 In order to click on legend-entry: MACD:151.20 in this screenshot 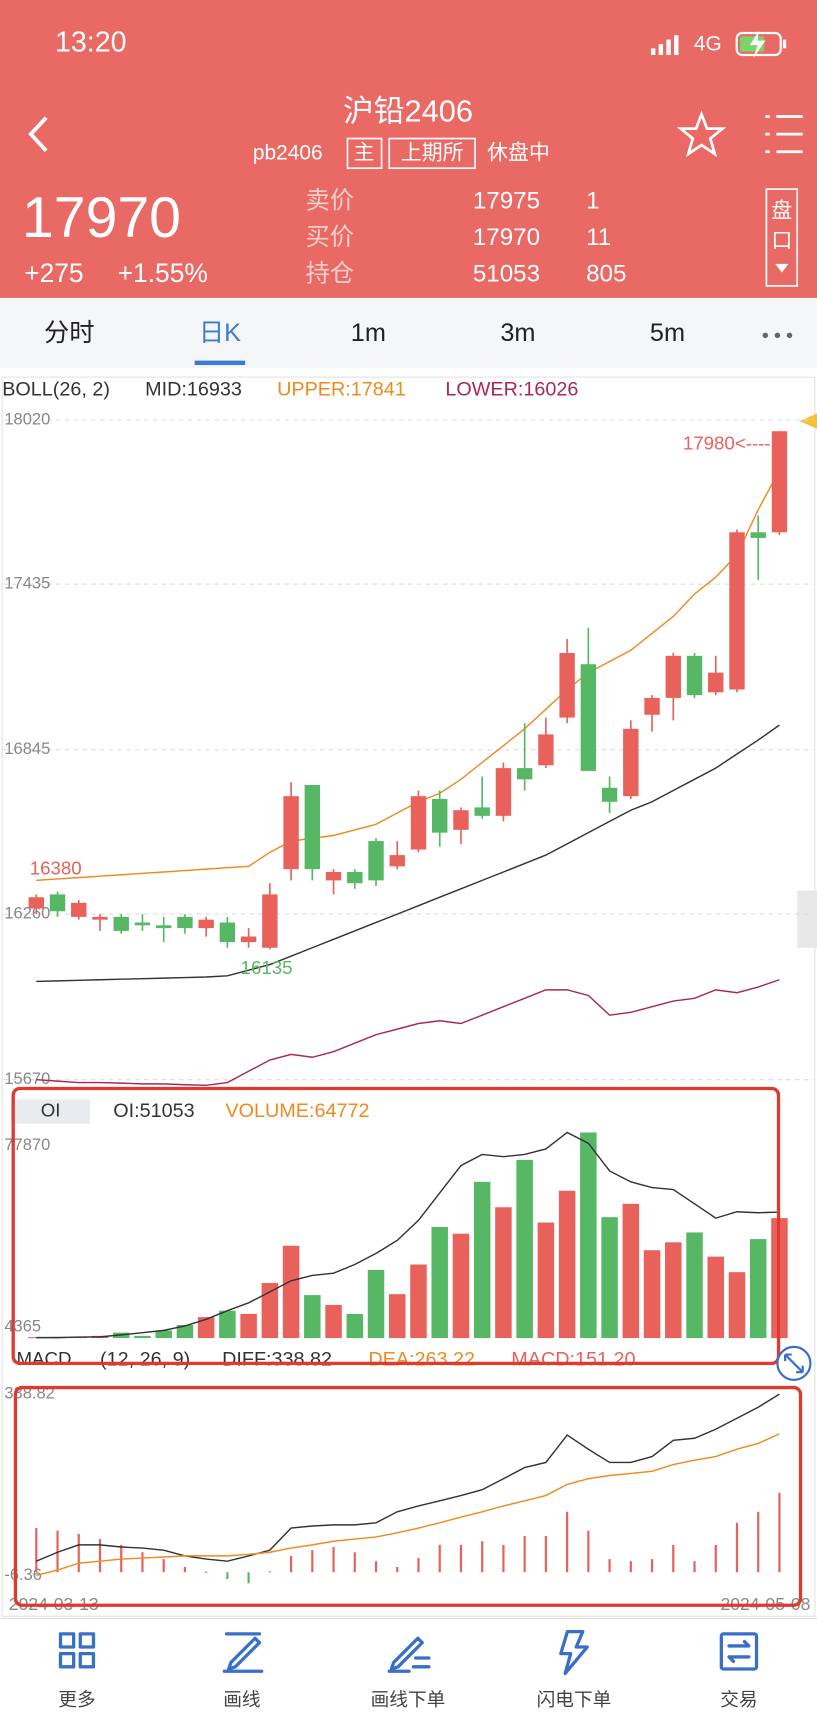, I will do `click(573, 1359)`.